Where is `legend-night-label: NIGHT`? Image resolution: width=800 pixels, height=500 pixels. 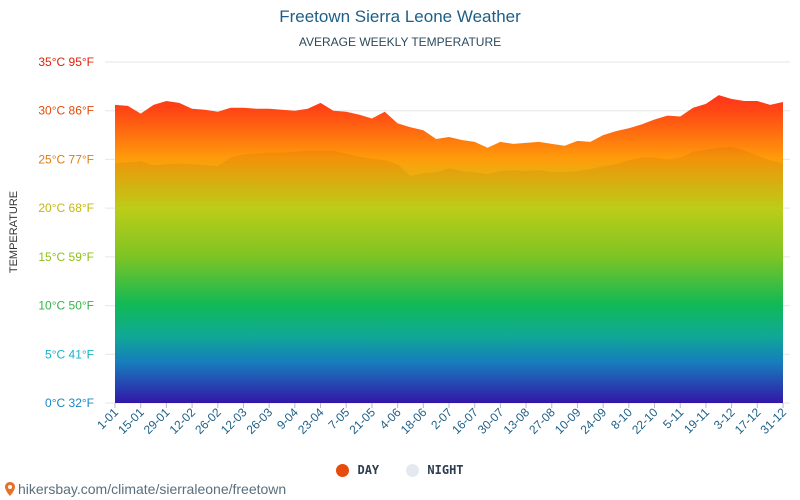 legend-night-label: NIGHT is located at coordinates (445, 470).